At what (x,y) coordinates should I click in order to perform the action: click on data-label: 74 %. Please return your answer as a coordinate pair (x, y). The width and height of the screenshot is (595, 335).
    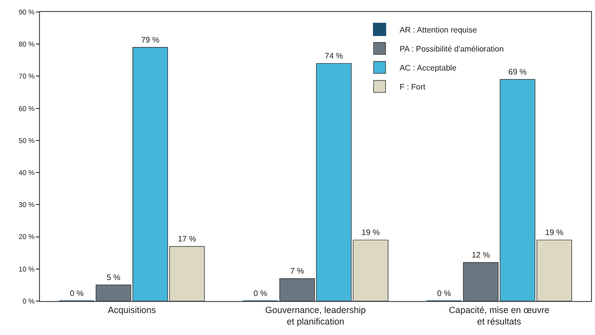
    Looking at the image, I should click on (333, 55).